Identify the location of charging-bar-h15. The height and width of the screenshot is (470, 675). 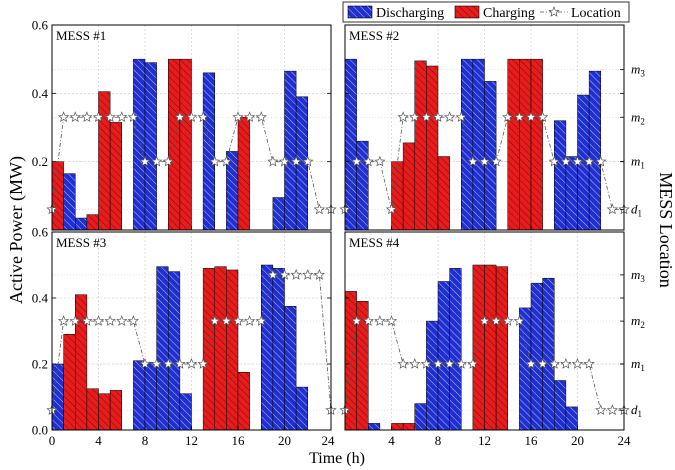
(513, 144).